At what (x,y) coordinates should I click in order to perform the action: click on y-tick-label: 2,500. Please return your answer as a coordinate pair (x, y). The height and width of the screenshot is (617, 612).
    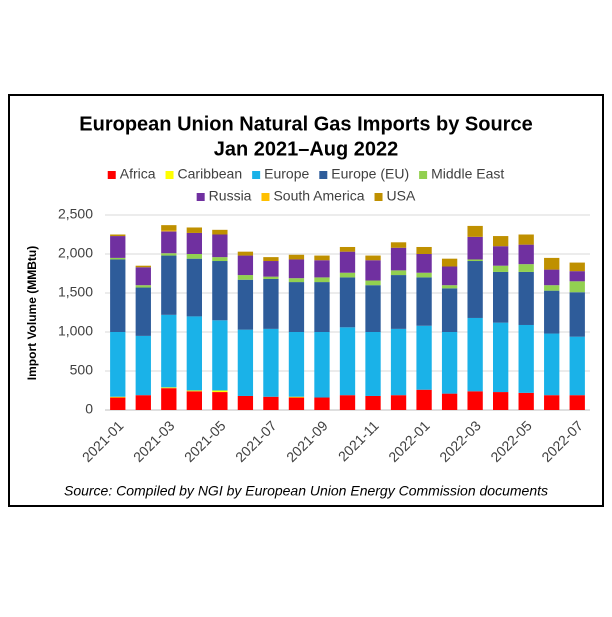
    Looking at the image, I should click on (75, 214).